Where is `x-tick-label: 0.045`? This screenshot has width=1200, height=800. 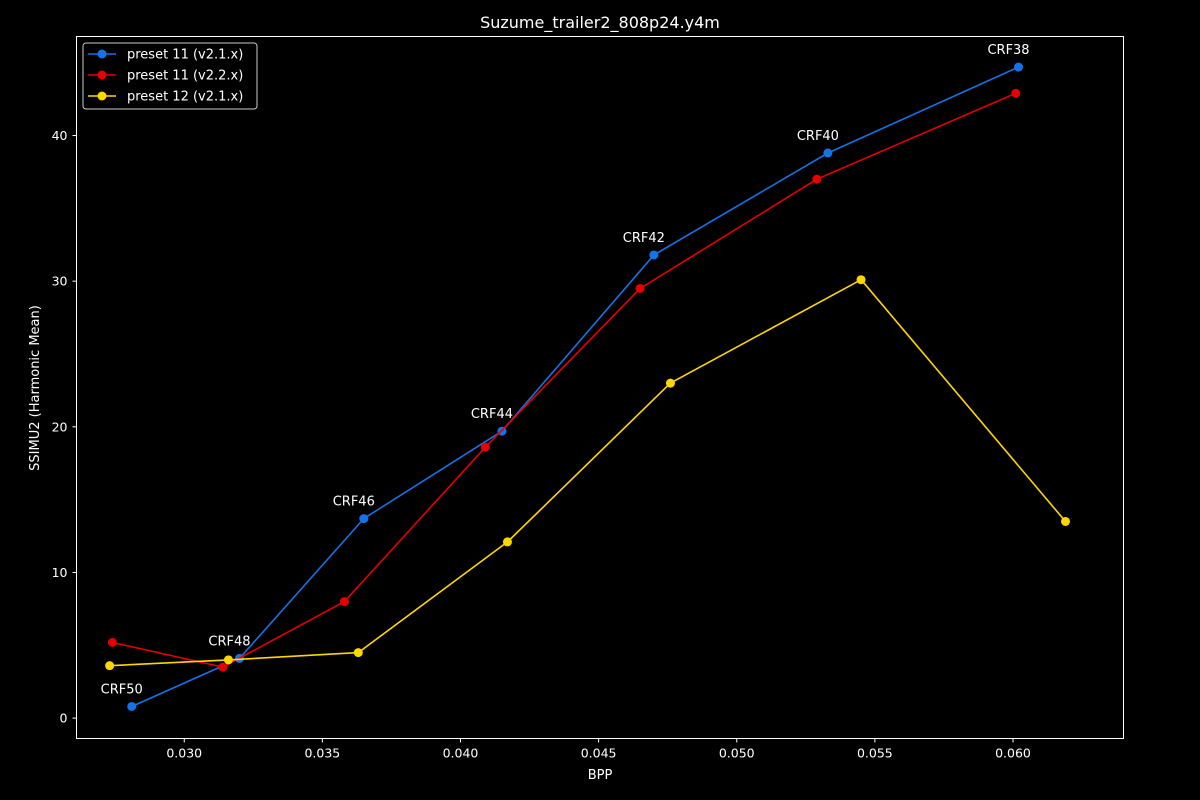 x-tick-label: 0.045 is located at coordinates (599, 753).